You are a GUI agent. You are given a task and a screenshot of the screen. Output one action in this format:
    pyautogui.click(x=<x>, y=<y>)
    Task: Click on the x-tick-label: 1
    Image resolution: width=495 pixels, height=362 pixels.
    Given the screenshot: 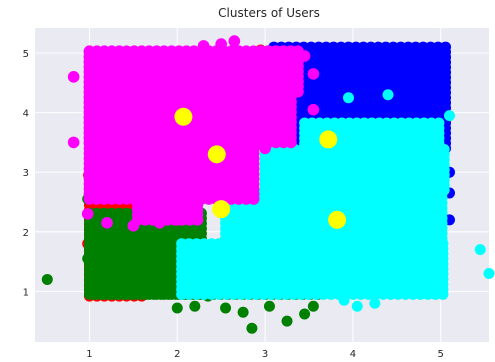 What is the action you would take?
    pyautogui.click(x=89, y=354)
    